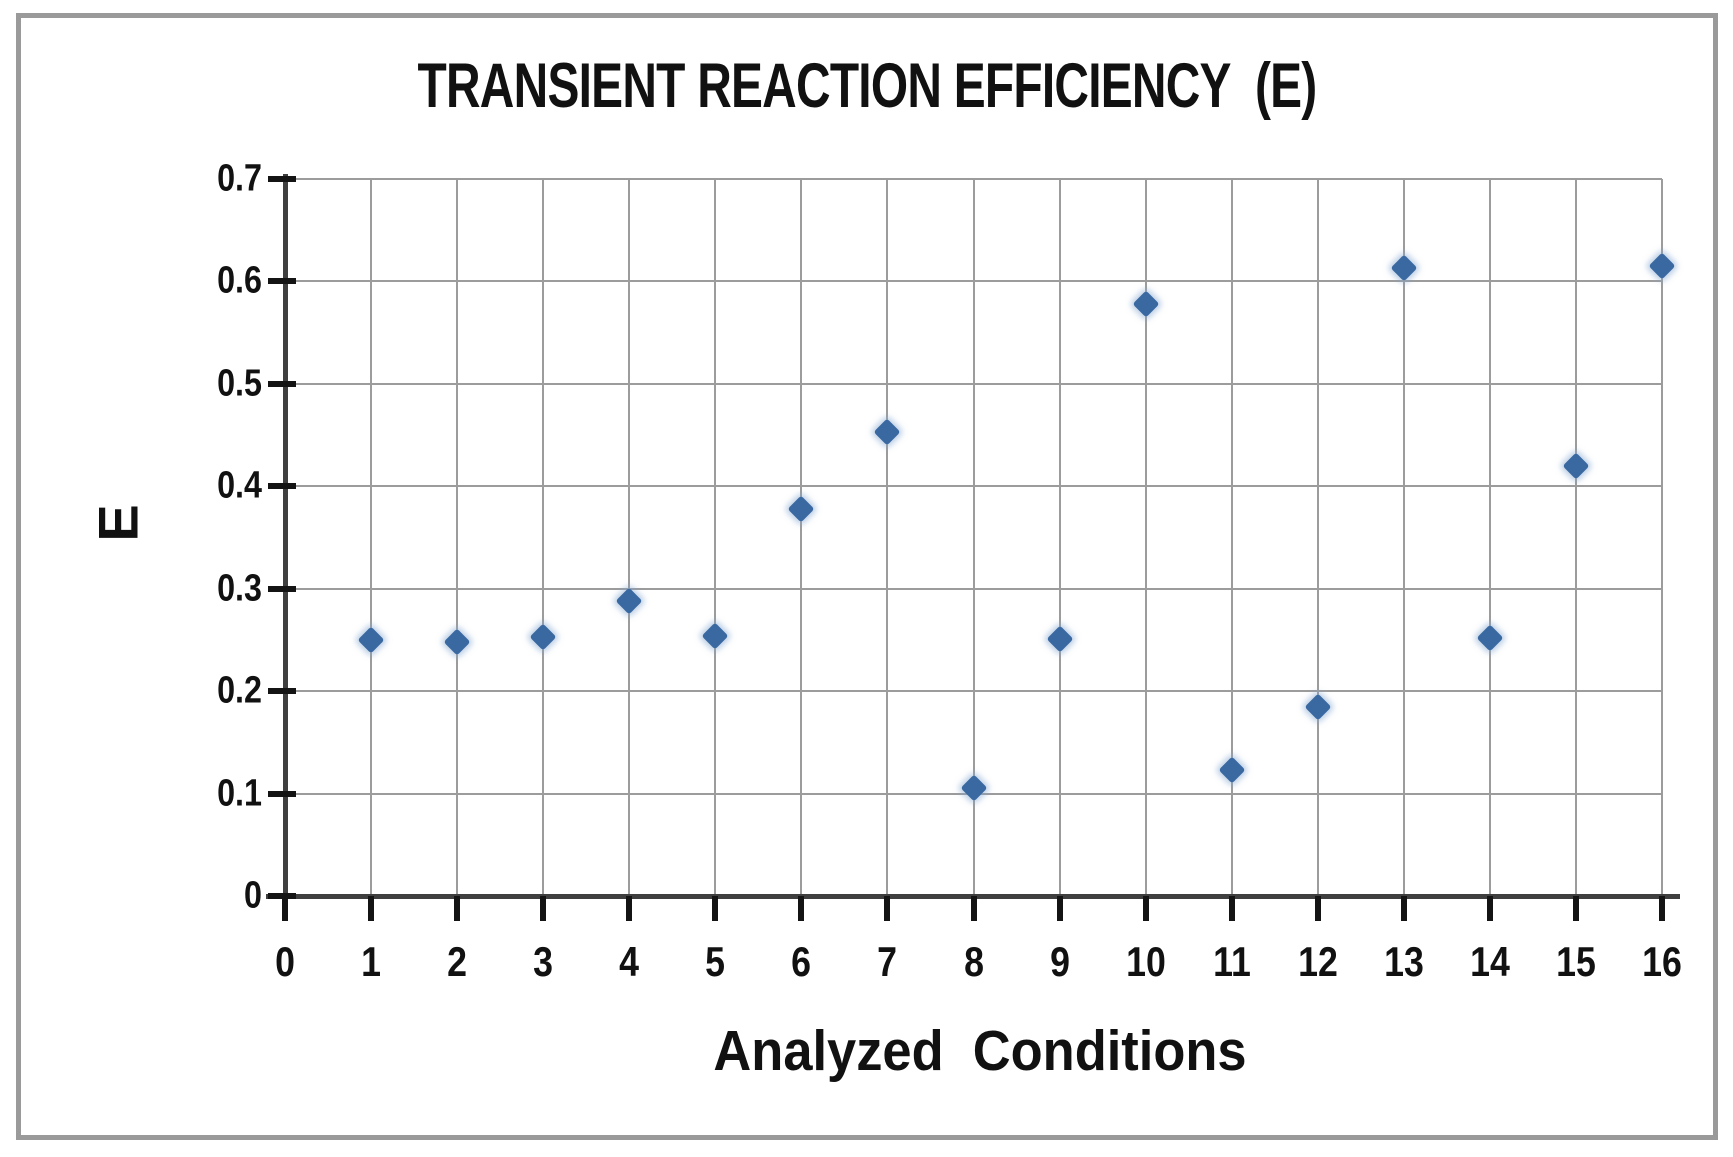 The width and height of the screenshot is (1733, 1157). I want to click on x-tick-label: 3, so click(543, 961).